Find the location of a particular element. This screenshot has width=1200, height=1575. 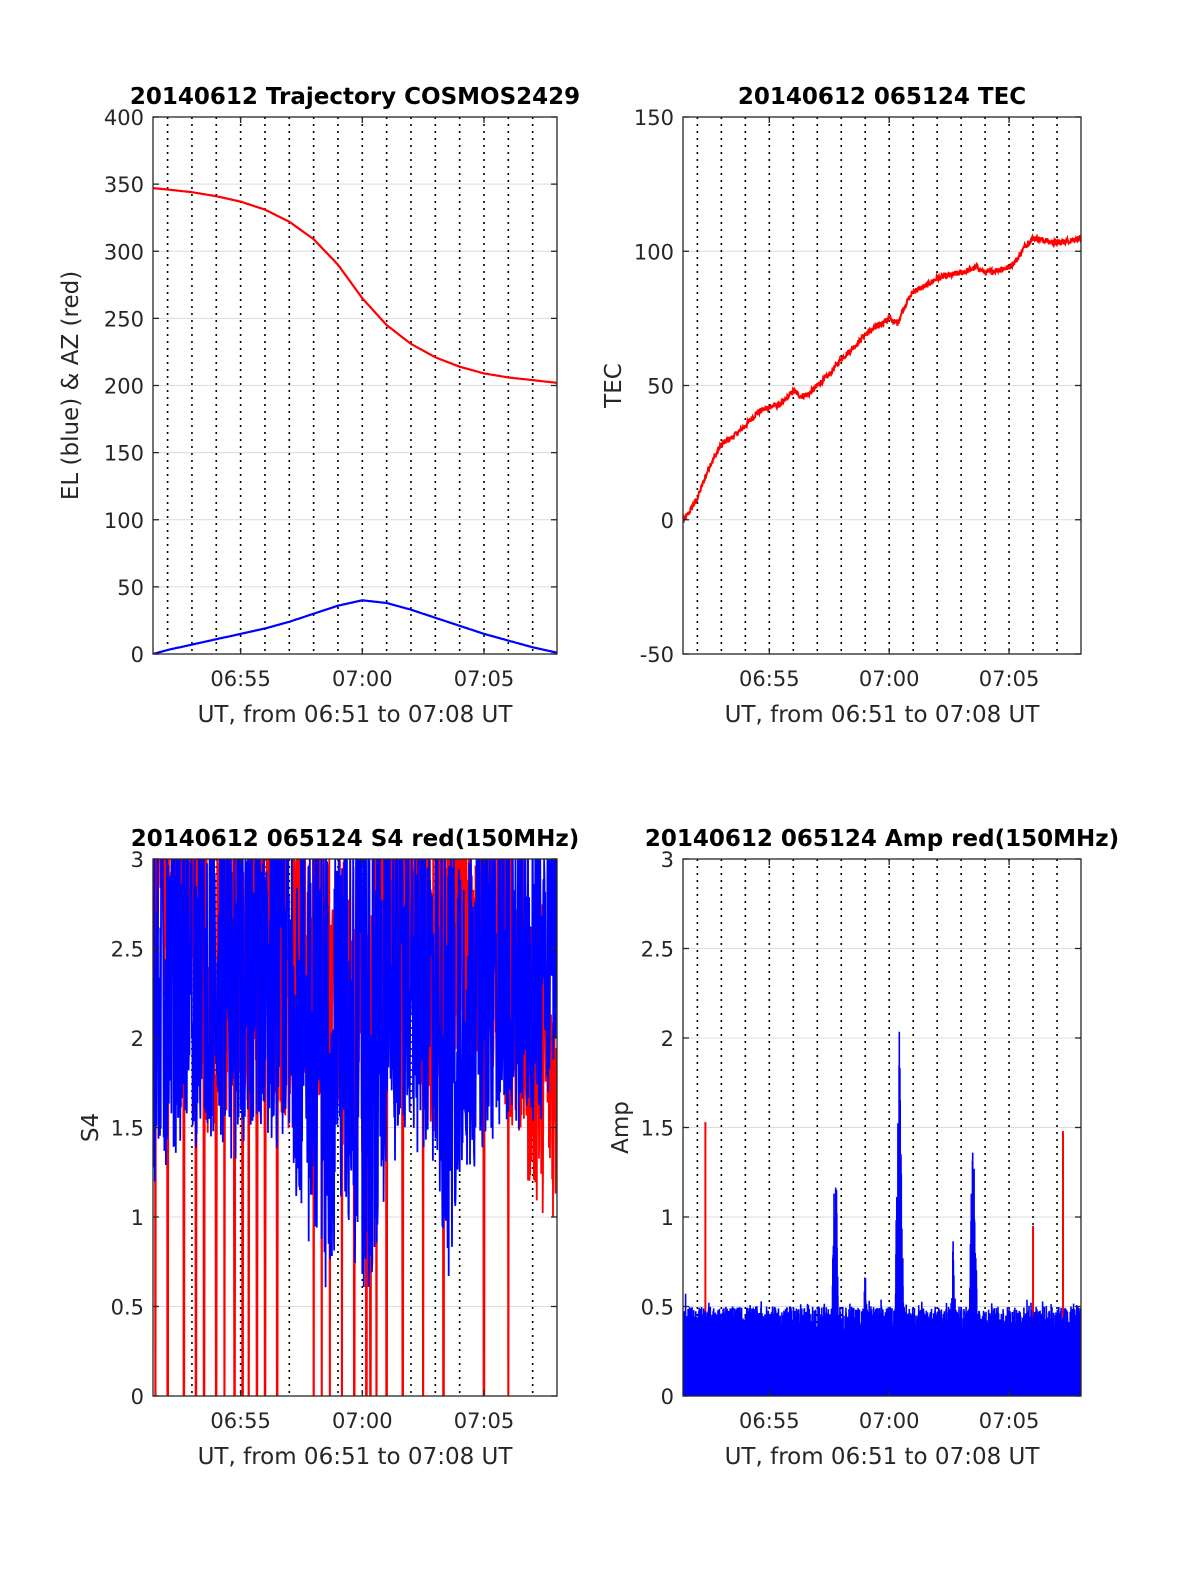

y-tick-label: 300 is located at coordinates (124, 252).